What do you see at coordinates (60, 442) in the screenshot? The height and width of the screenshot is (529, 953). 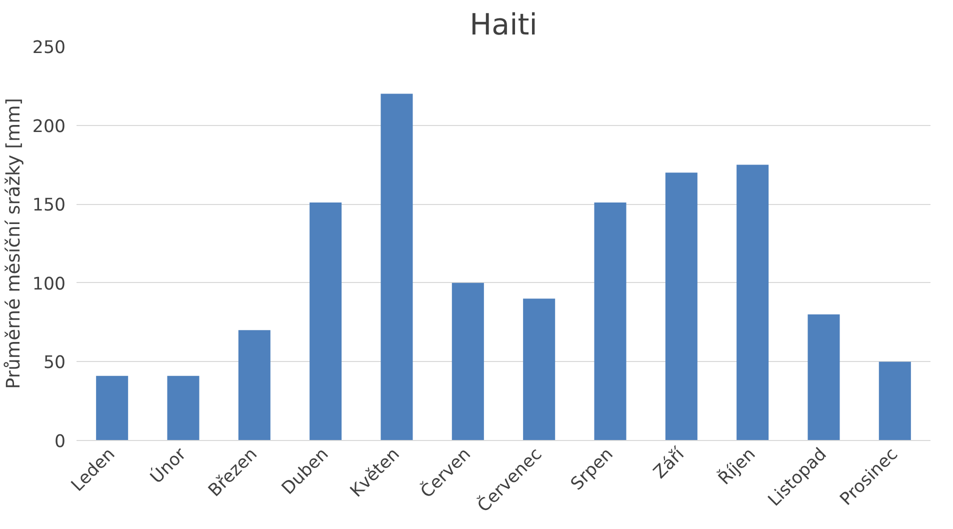 I see `y-tick-label: 0` at bounding box center [60, 442].